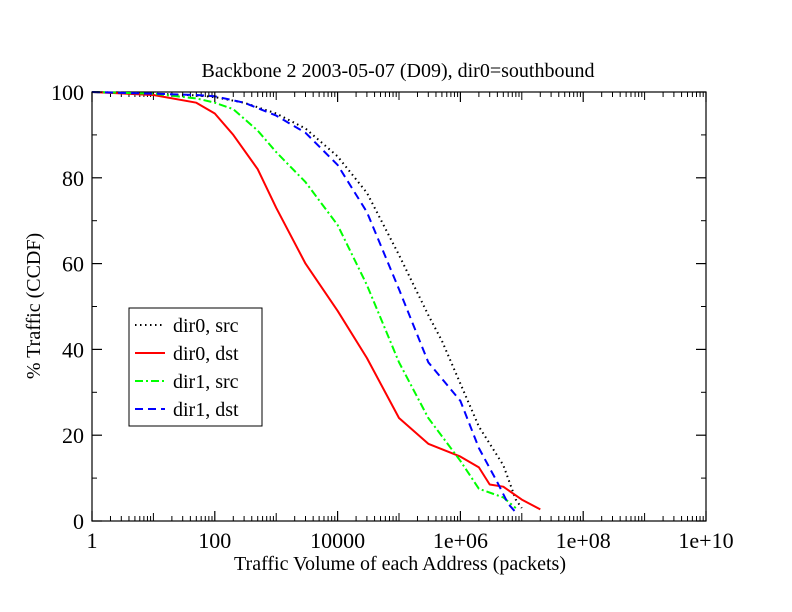  I want to click on y-tick-label: 0, so click(78, 521).